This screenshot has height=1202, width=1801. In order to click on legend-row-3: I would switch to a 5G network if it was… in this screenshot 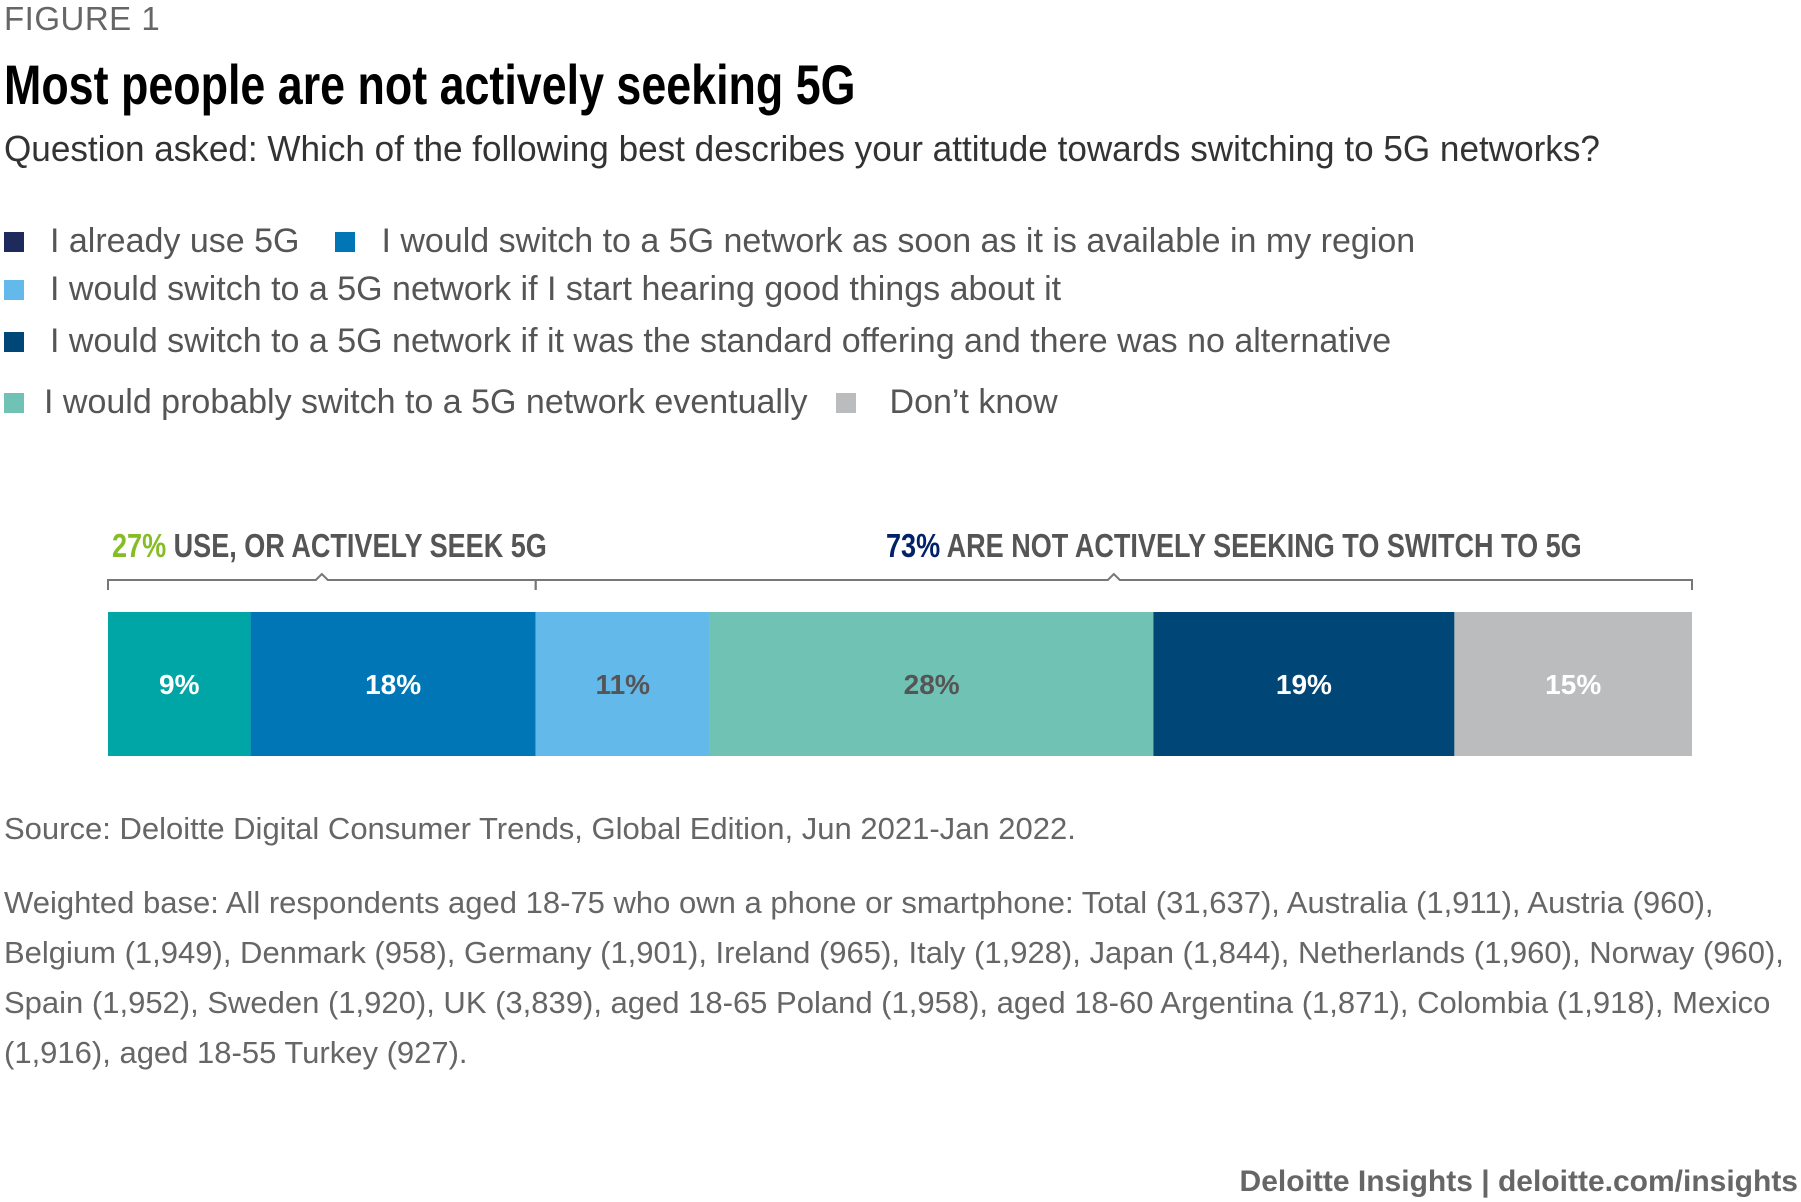, I will do `click(697, 341)`.